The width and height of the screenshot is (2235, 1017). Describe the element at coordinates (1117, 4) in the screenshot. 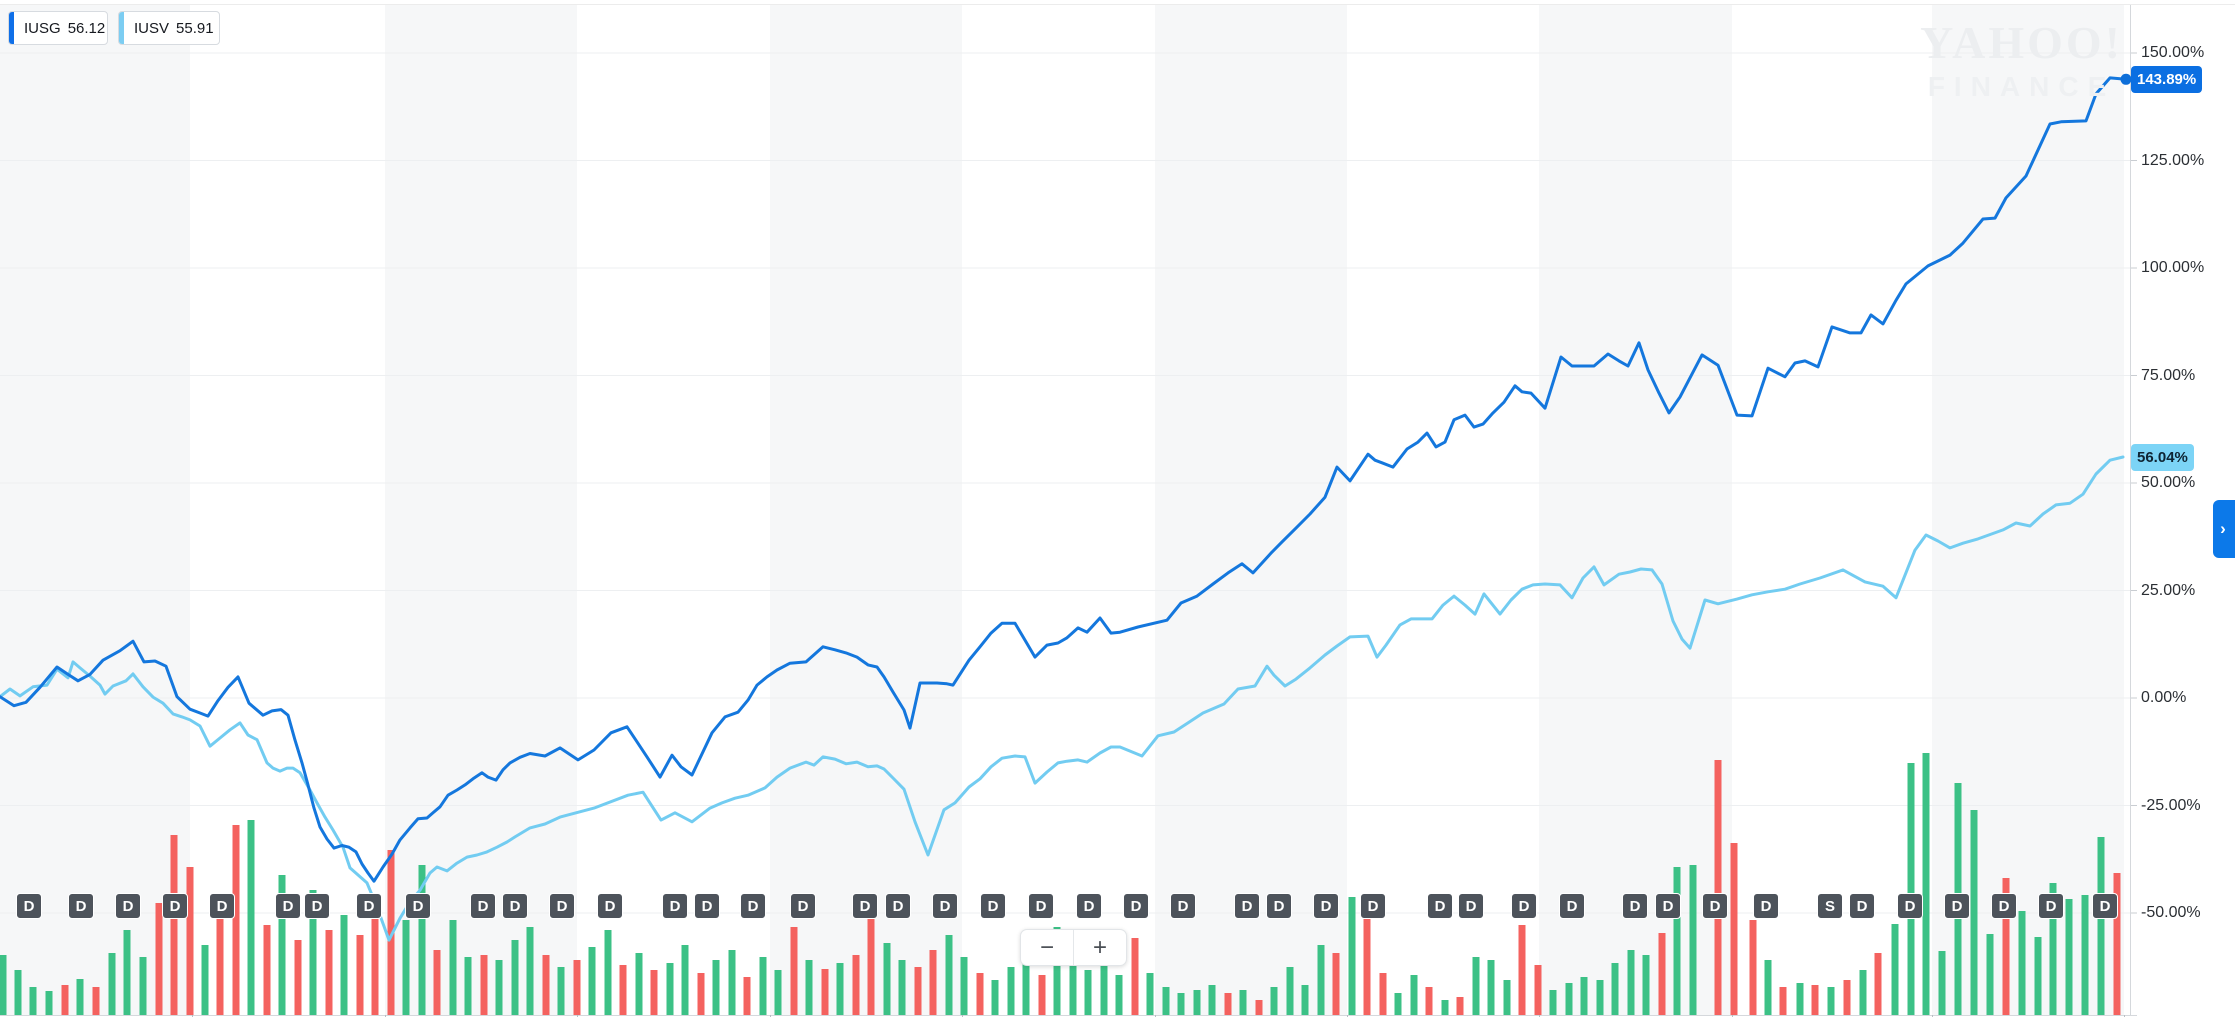

I see `chart-top-border` at that location.